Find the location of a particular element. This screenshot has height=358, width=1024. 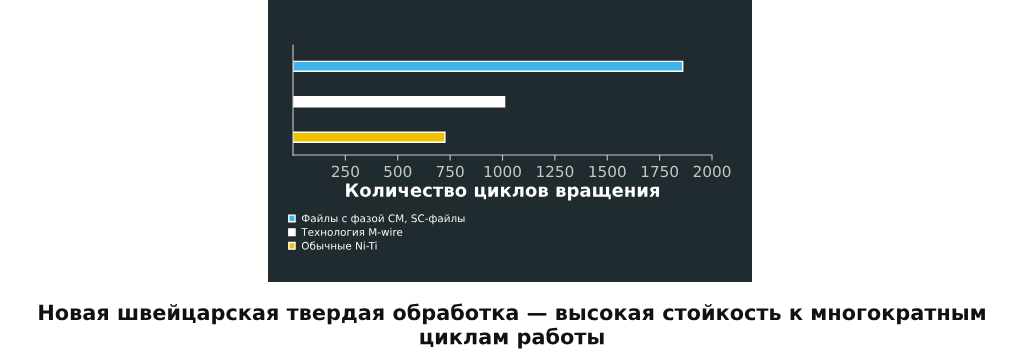

x-tick-label: 750 is located at coordinates (450, 171).